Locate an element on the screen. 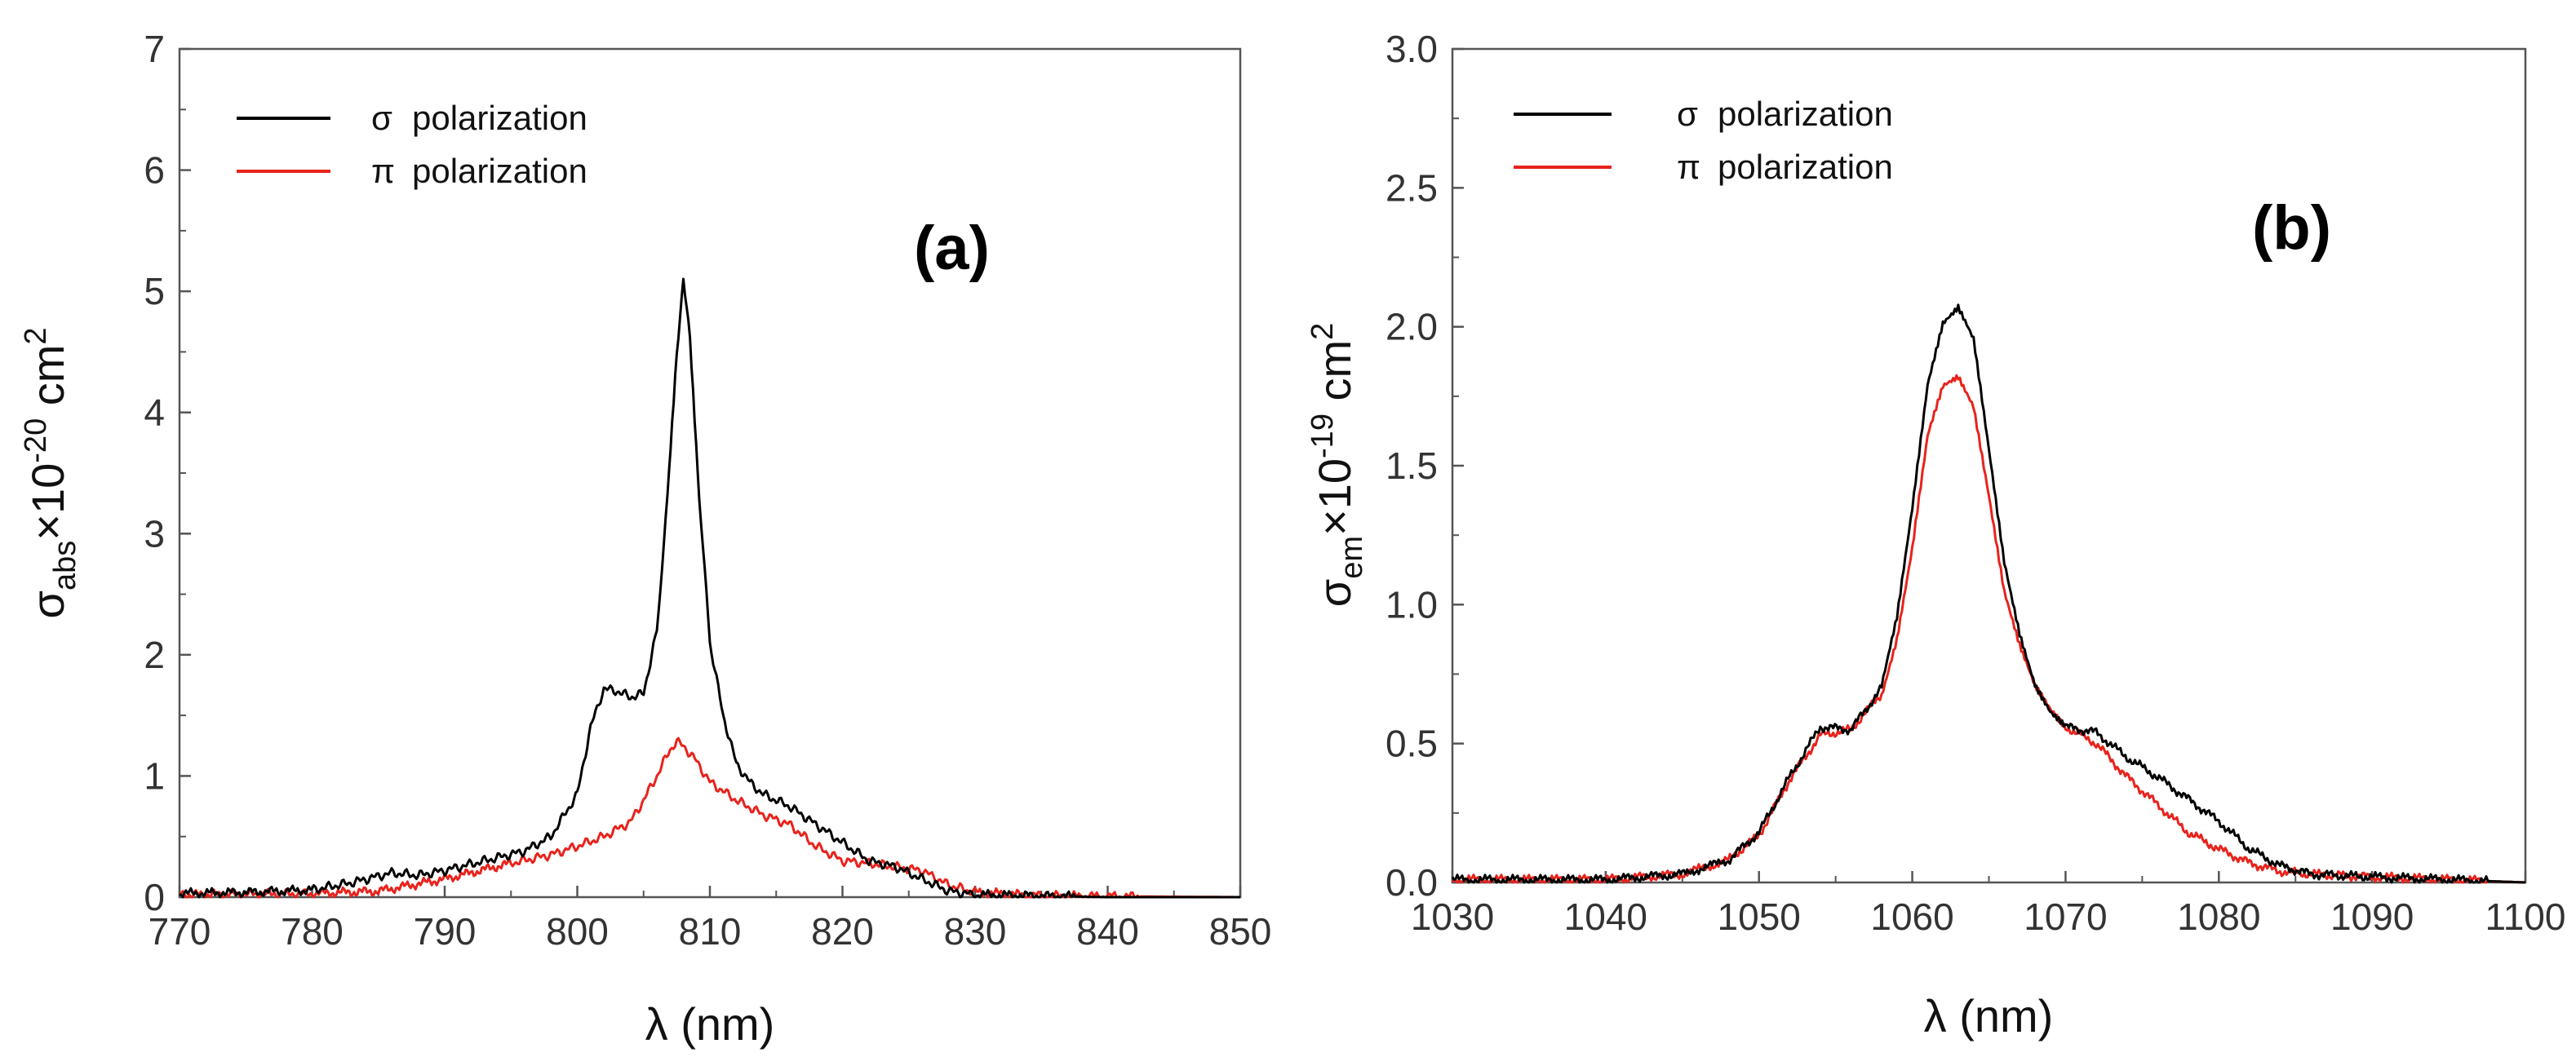 The image size is (2576, 1057). chart-b-y-axis-label: σem×10-19 cm2 is located at coordinates (1337, 466).